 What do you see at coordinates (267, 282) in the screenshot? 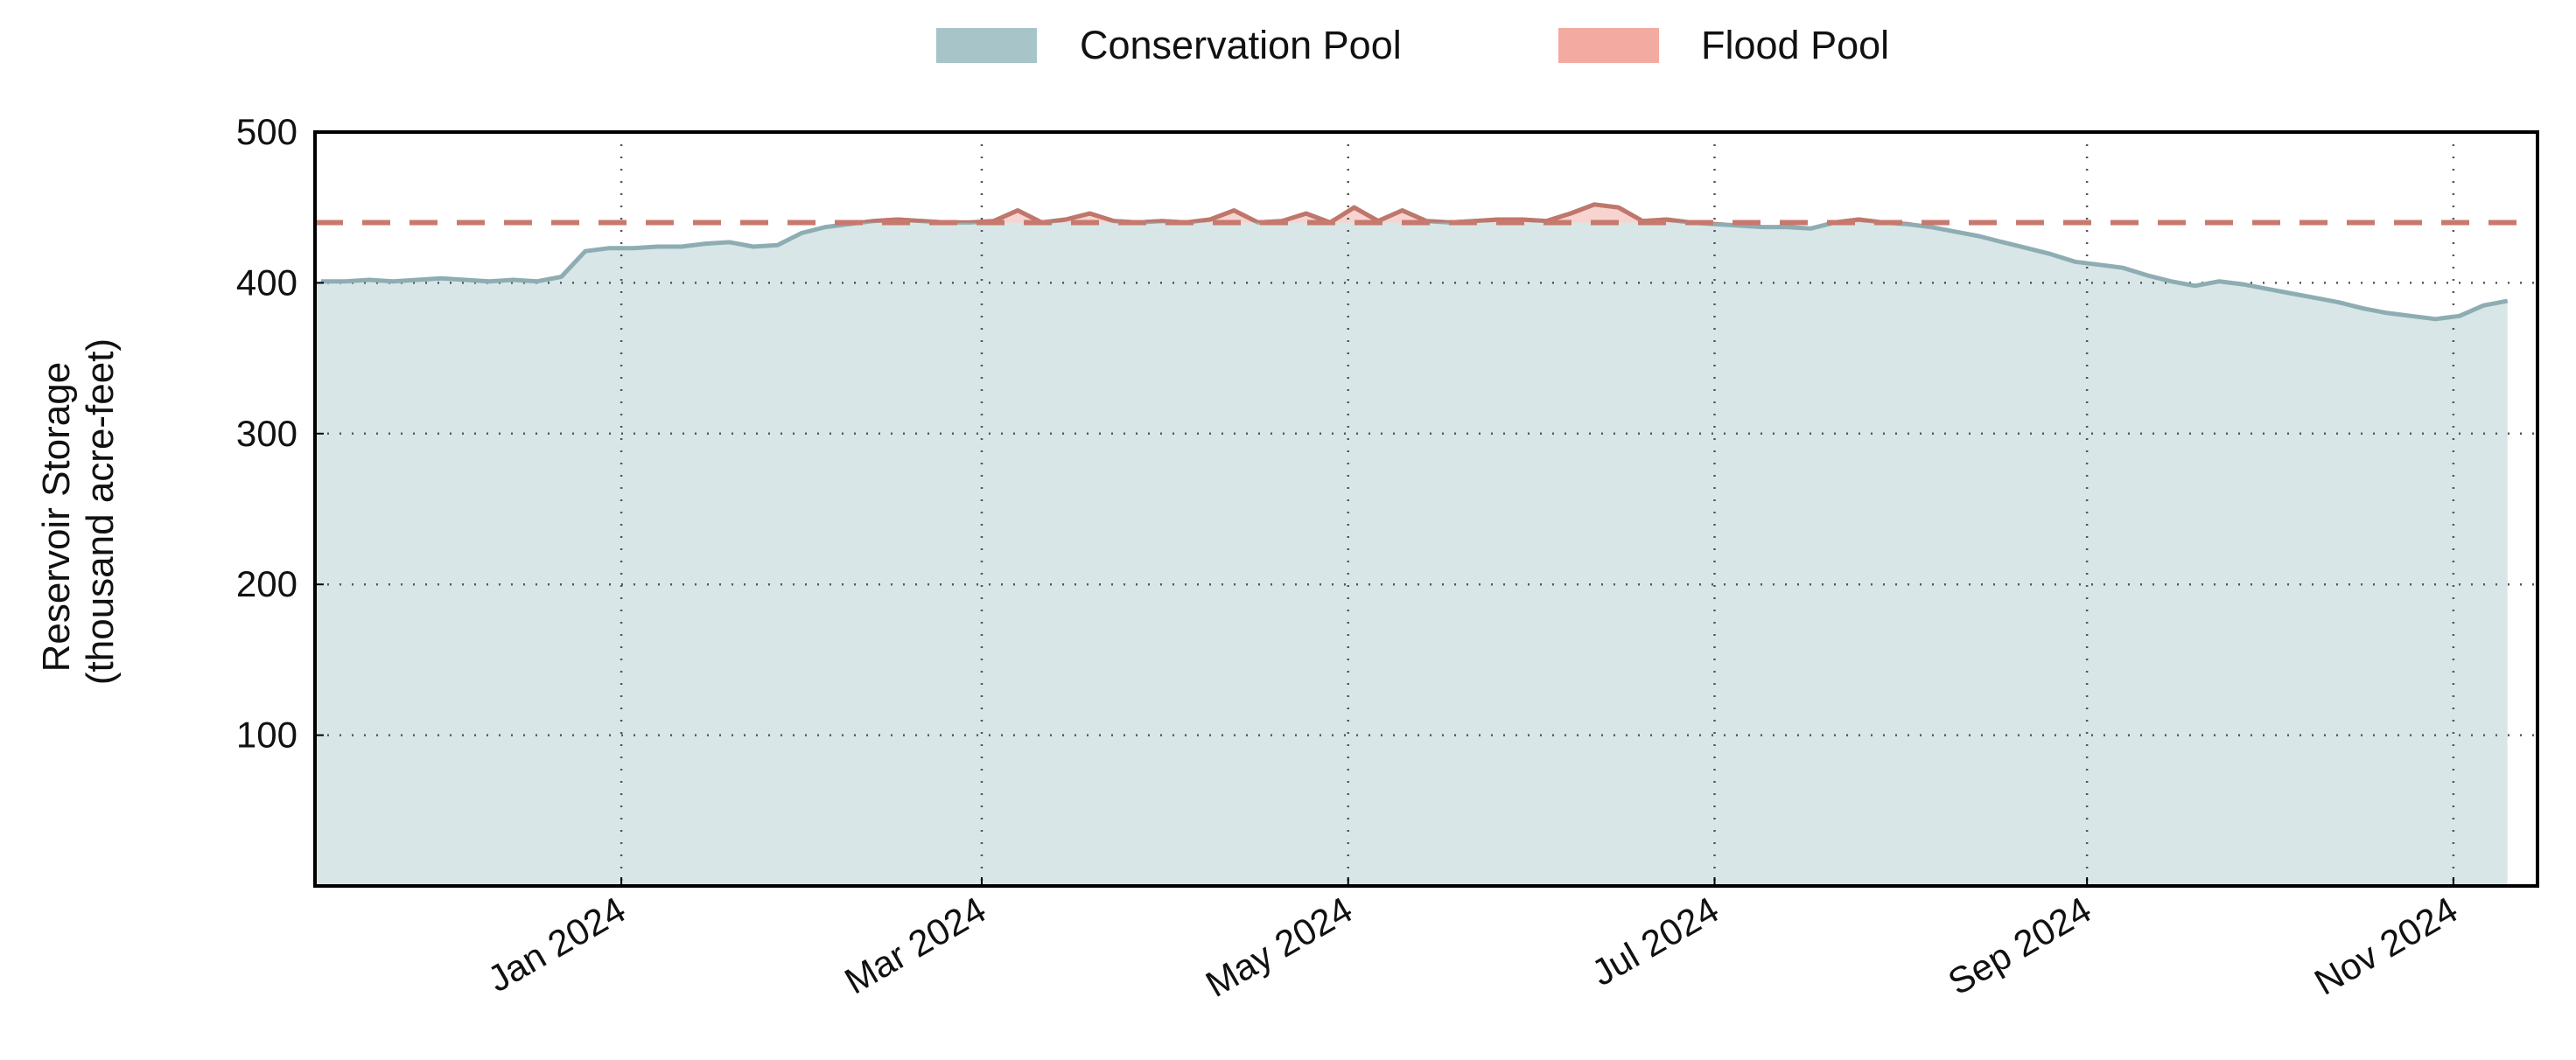
I see `y-tick-label: 400` at bounding box center [267, 282].